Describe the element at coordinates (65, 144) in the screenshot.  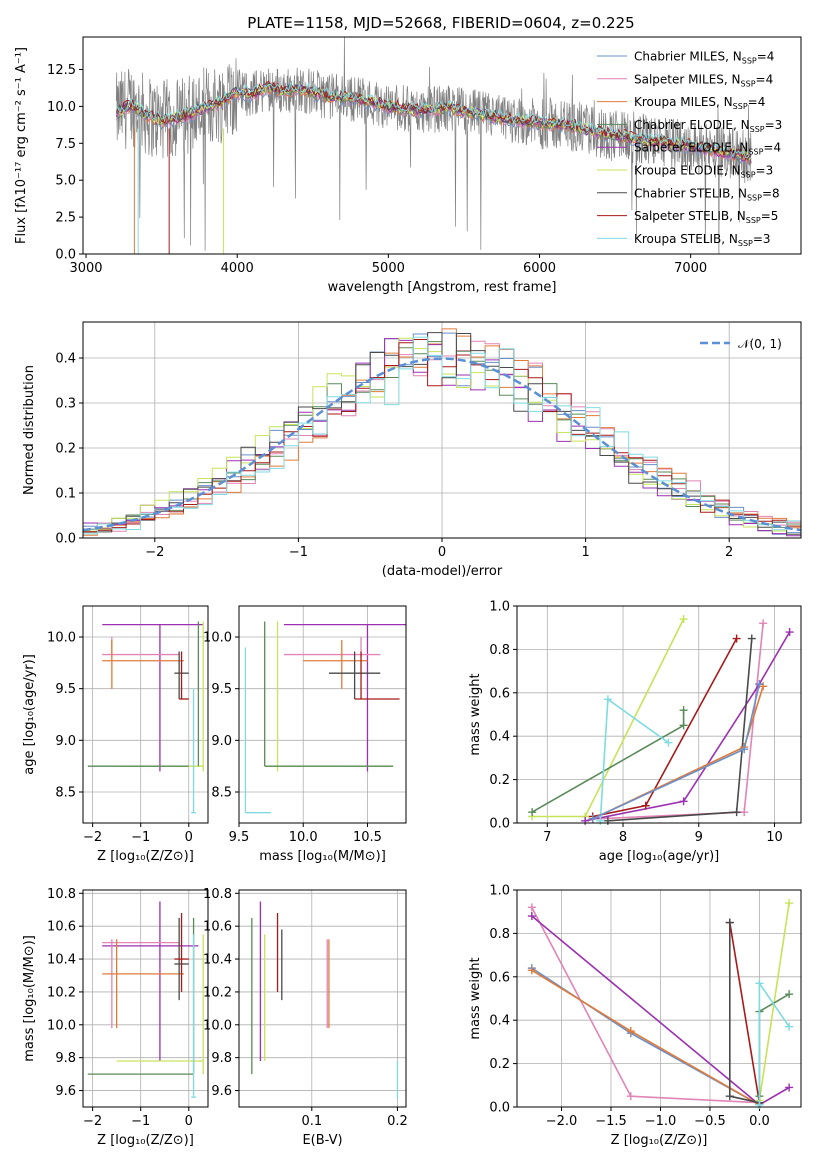
I see `spectrum-ytick-label: 7.5` at that location.